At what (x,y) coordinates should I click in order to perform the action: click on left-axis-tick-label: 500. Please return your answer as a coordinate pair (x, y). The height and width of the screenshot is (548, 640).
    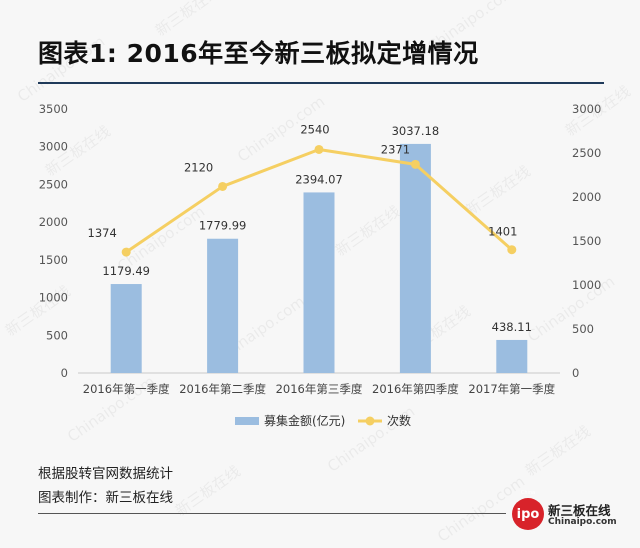
    Looking at the image, I should click on (57, 335).